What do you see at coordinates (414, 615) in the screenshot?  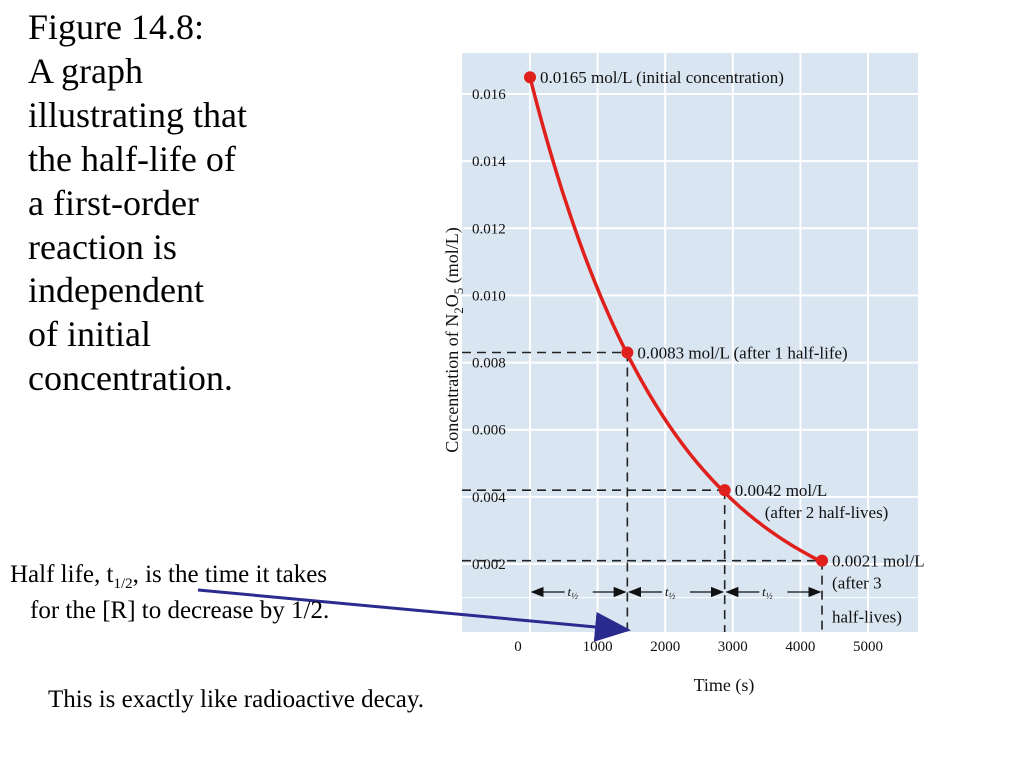 I see `pointer-arrow` at bounding box center [414, 615].